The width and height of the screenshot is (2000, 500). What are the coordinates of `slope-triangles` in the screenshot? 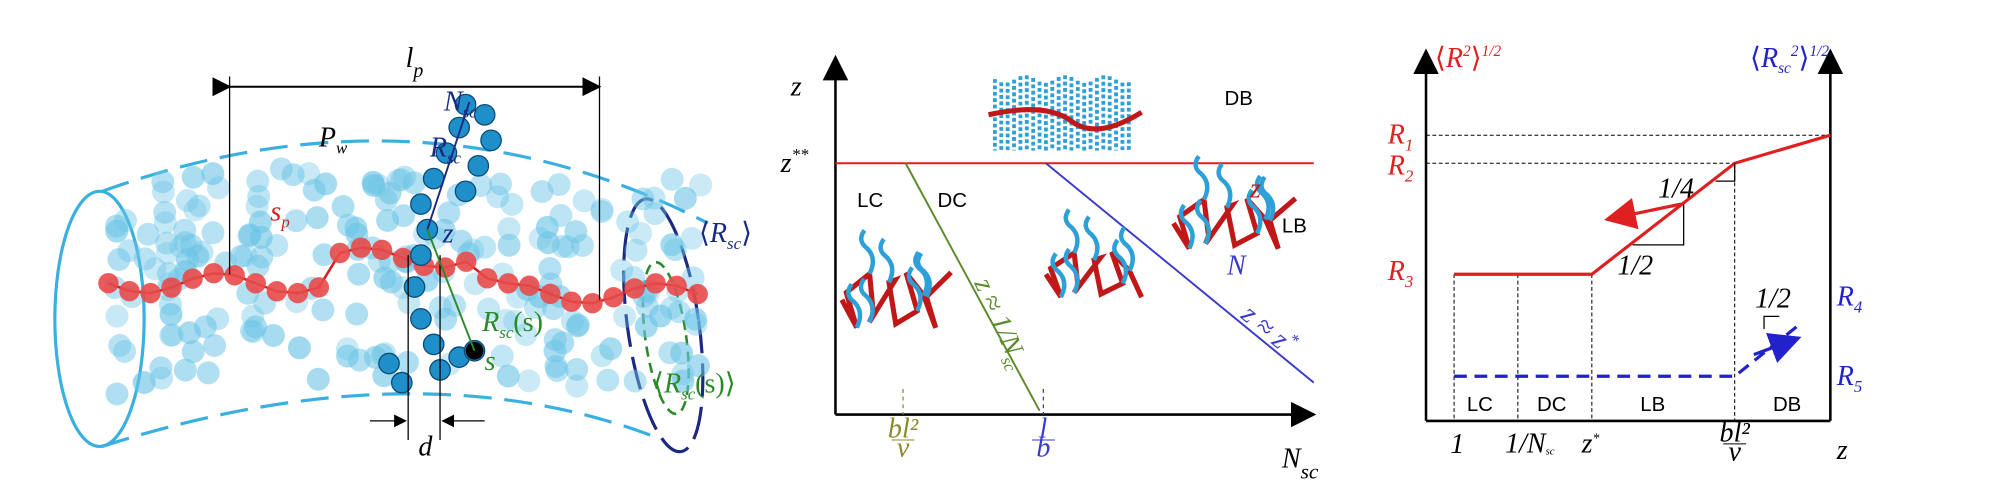 It's located at (1706, 246).